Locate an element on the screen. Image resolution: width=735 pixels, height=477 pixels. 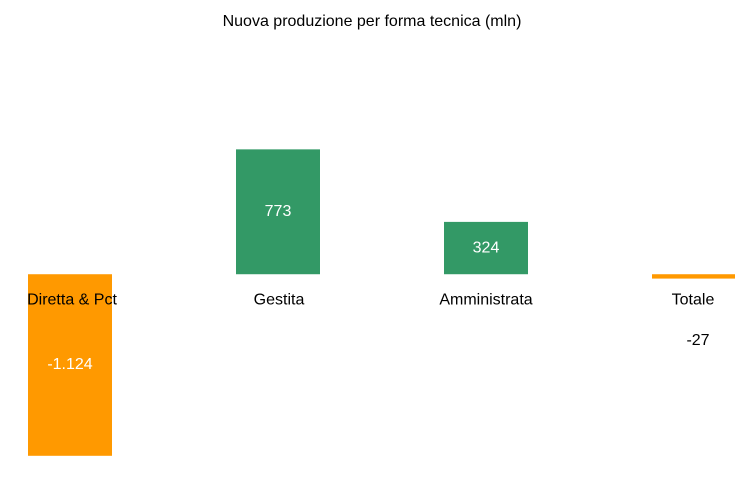
value-label: 773 is located at coordinates (278, 211).